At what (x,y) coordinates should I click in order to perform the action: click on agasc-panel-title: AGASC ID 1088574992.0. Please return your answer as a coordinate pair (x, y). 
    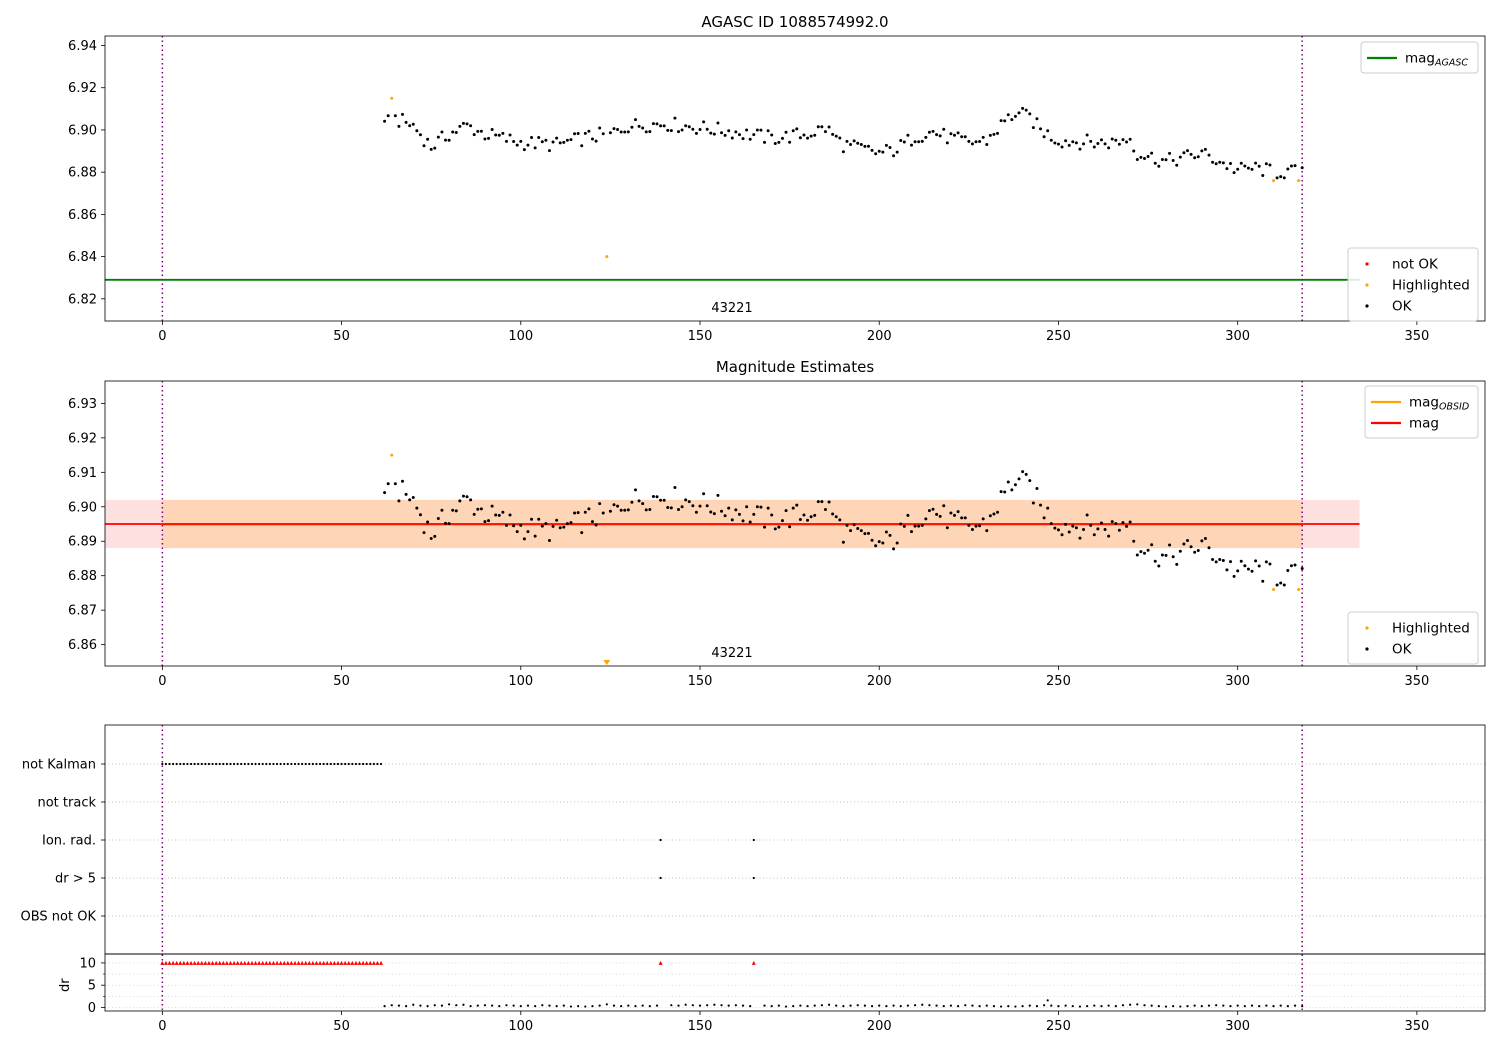
    Looking at the image, I should click on (794, 22).